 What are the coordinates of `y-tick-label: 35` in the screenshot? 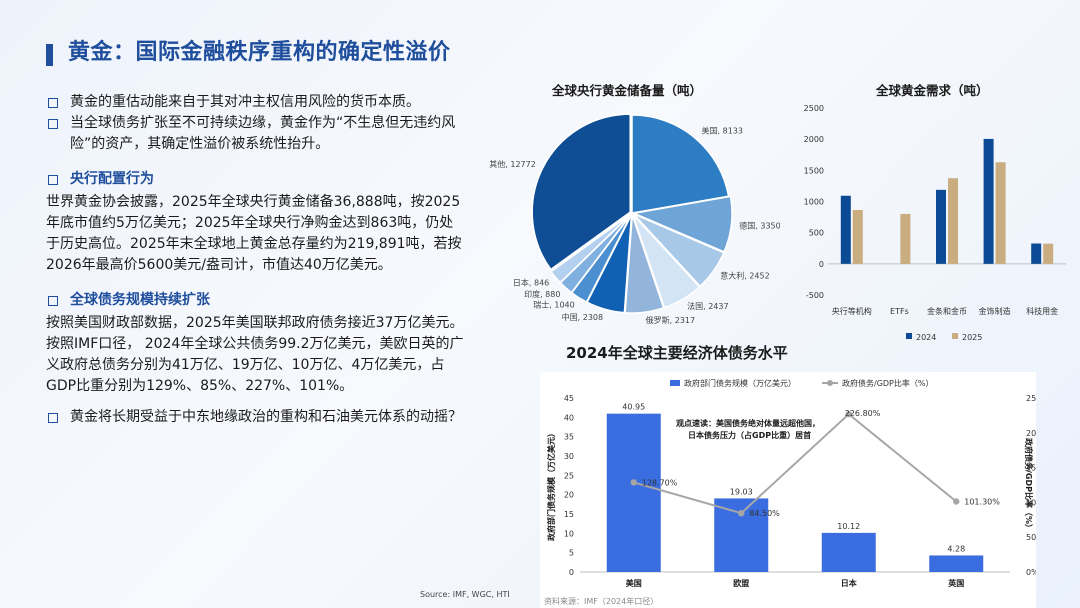 It's located at (569, 437).